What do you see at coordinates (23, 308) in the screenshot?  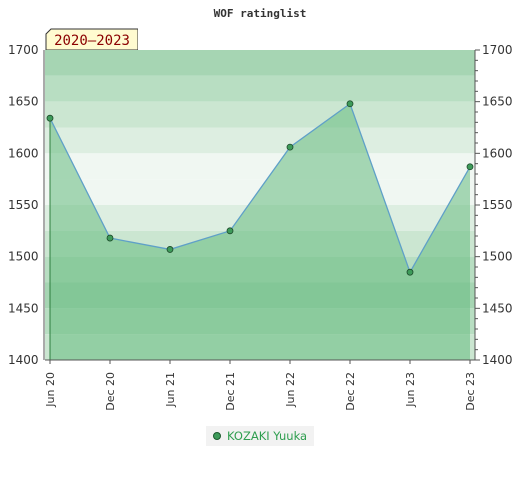 I see `y-tick-label-left: 1450` at bounding box center [23, 308].